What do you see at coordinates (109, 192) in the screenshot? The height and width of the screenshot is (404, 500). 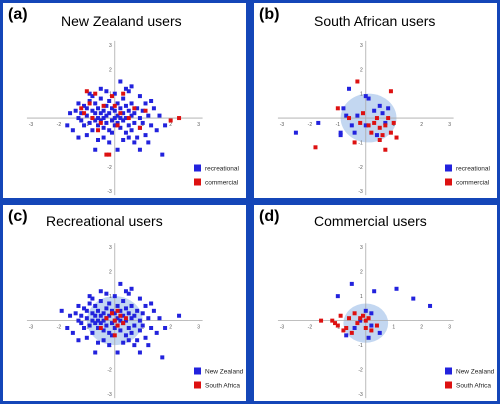 I see `y-tick-label: -3` at bounding box center [109, 192].